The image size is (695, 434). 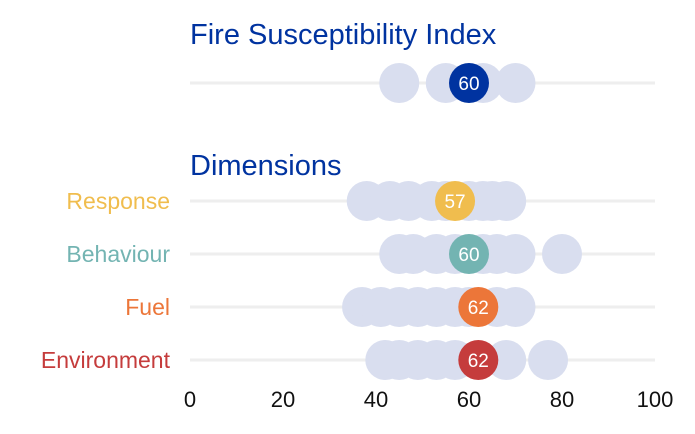 I want to click on dimension-label-fuel: Fuel, so click(x=147, y=307).